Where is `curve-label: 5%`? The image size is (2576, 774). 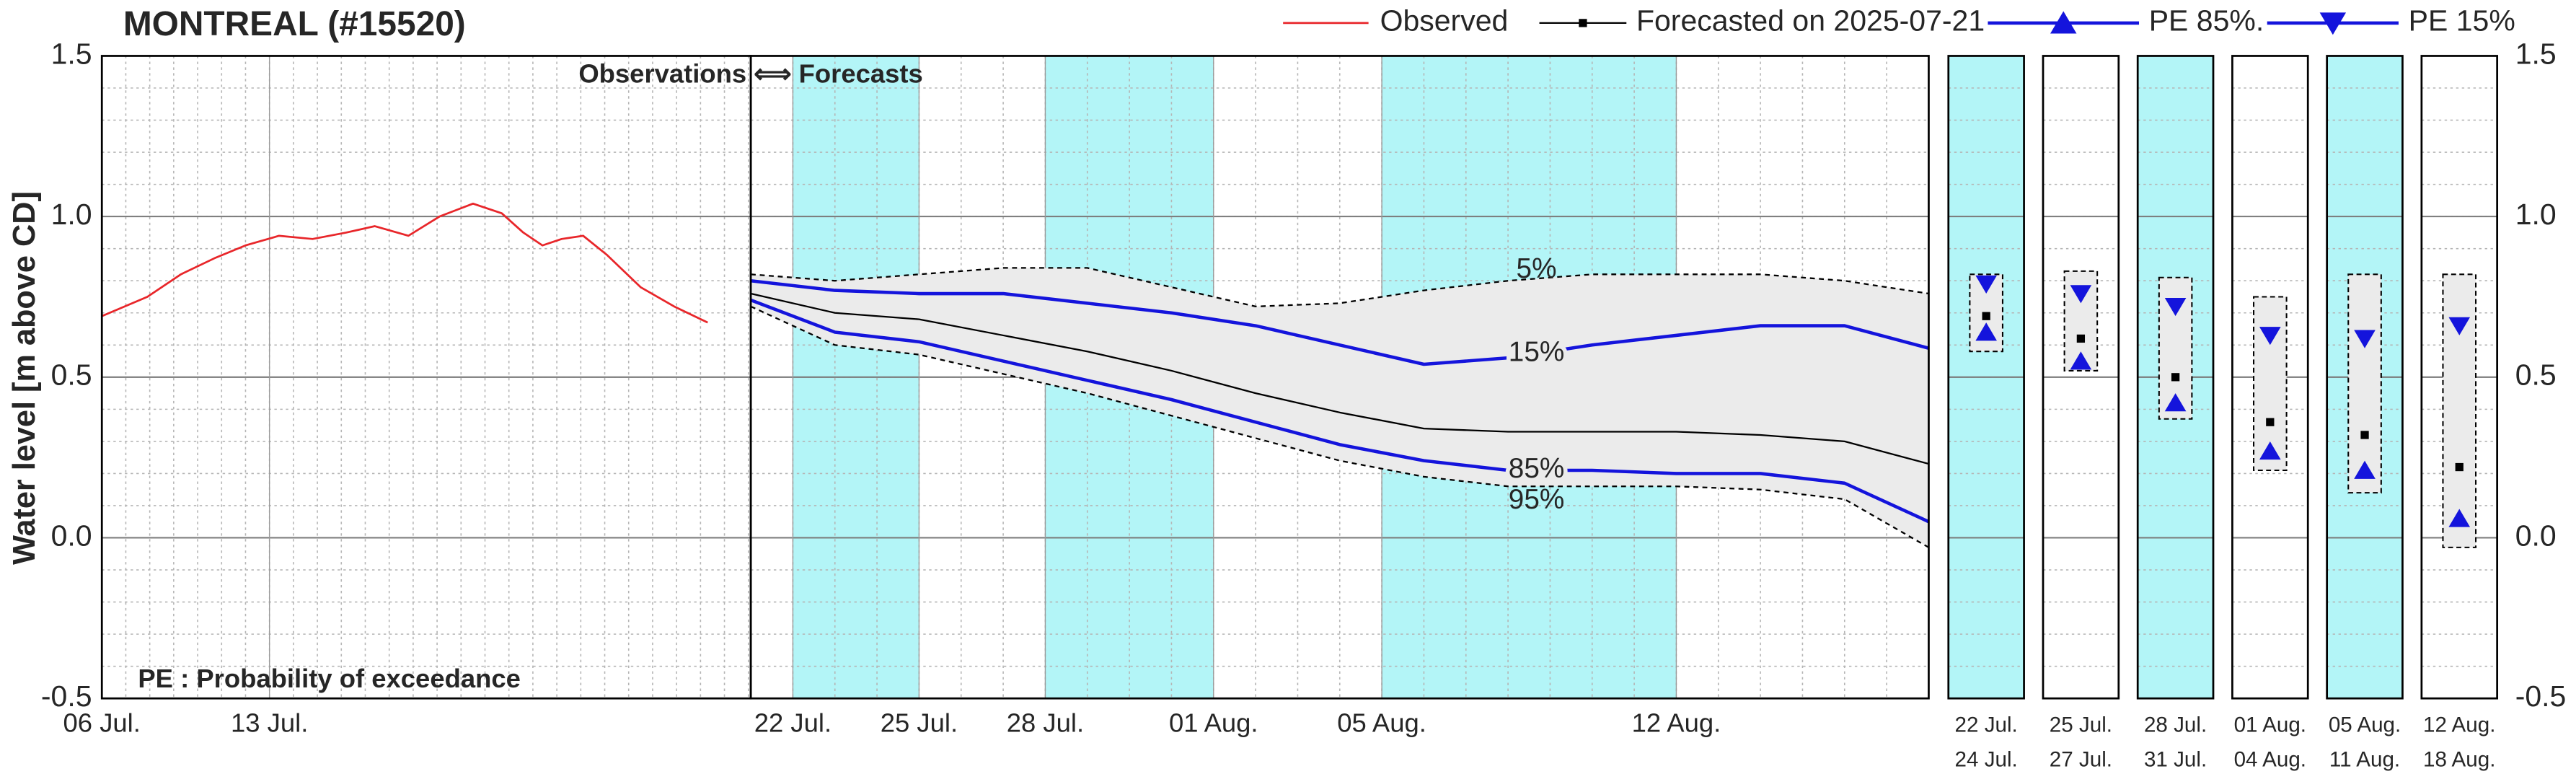
curve-label: 5% is located at coordinates (1537, 268).